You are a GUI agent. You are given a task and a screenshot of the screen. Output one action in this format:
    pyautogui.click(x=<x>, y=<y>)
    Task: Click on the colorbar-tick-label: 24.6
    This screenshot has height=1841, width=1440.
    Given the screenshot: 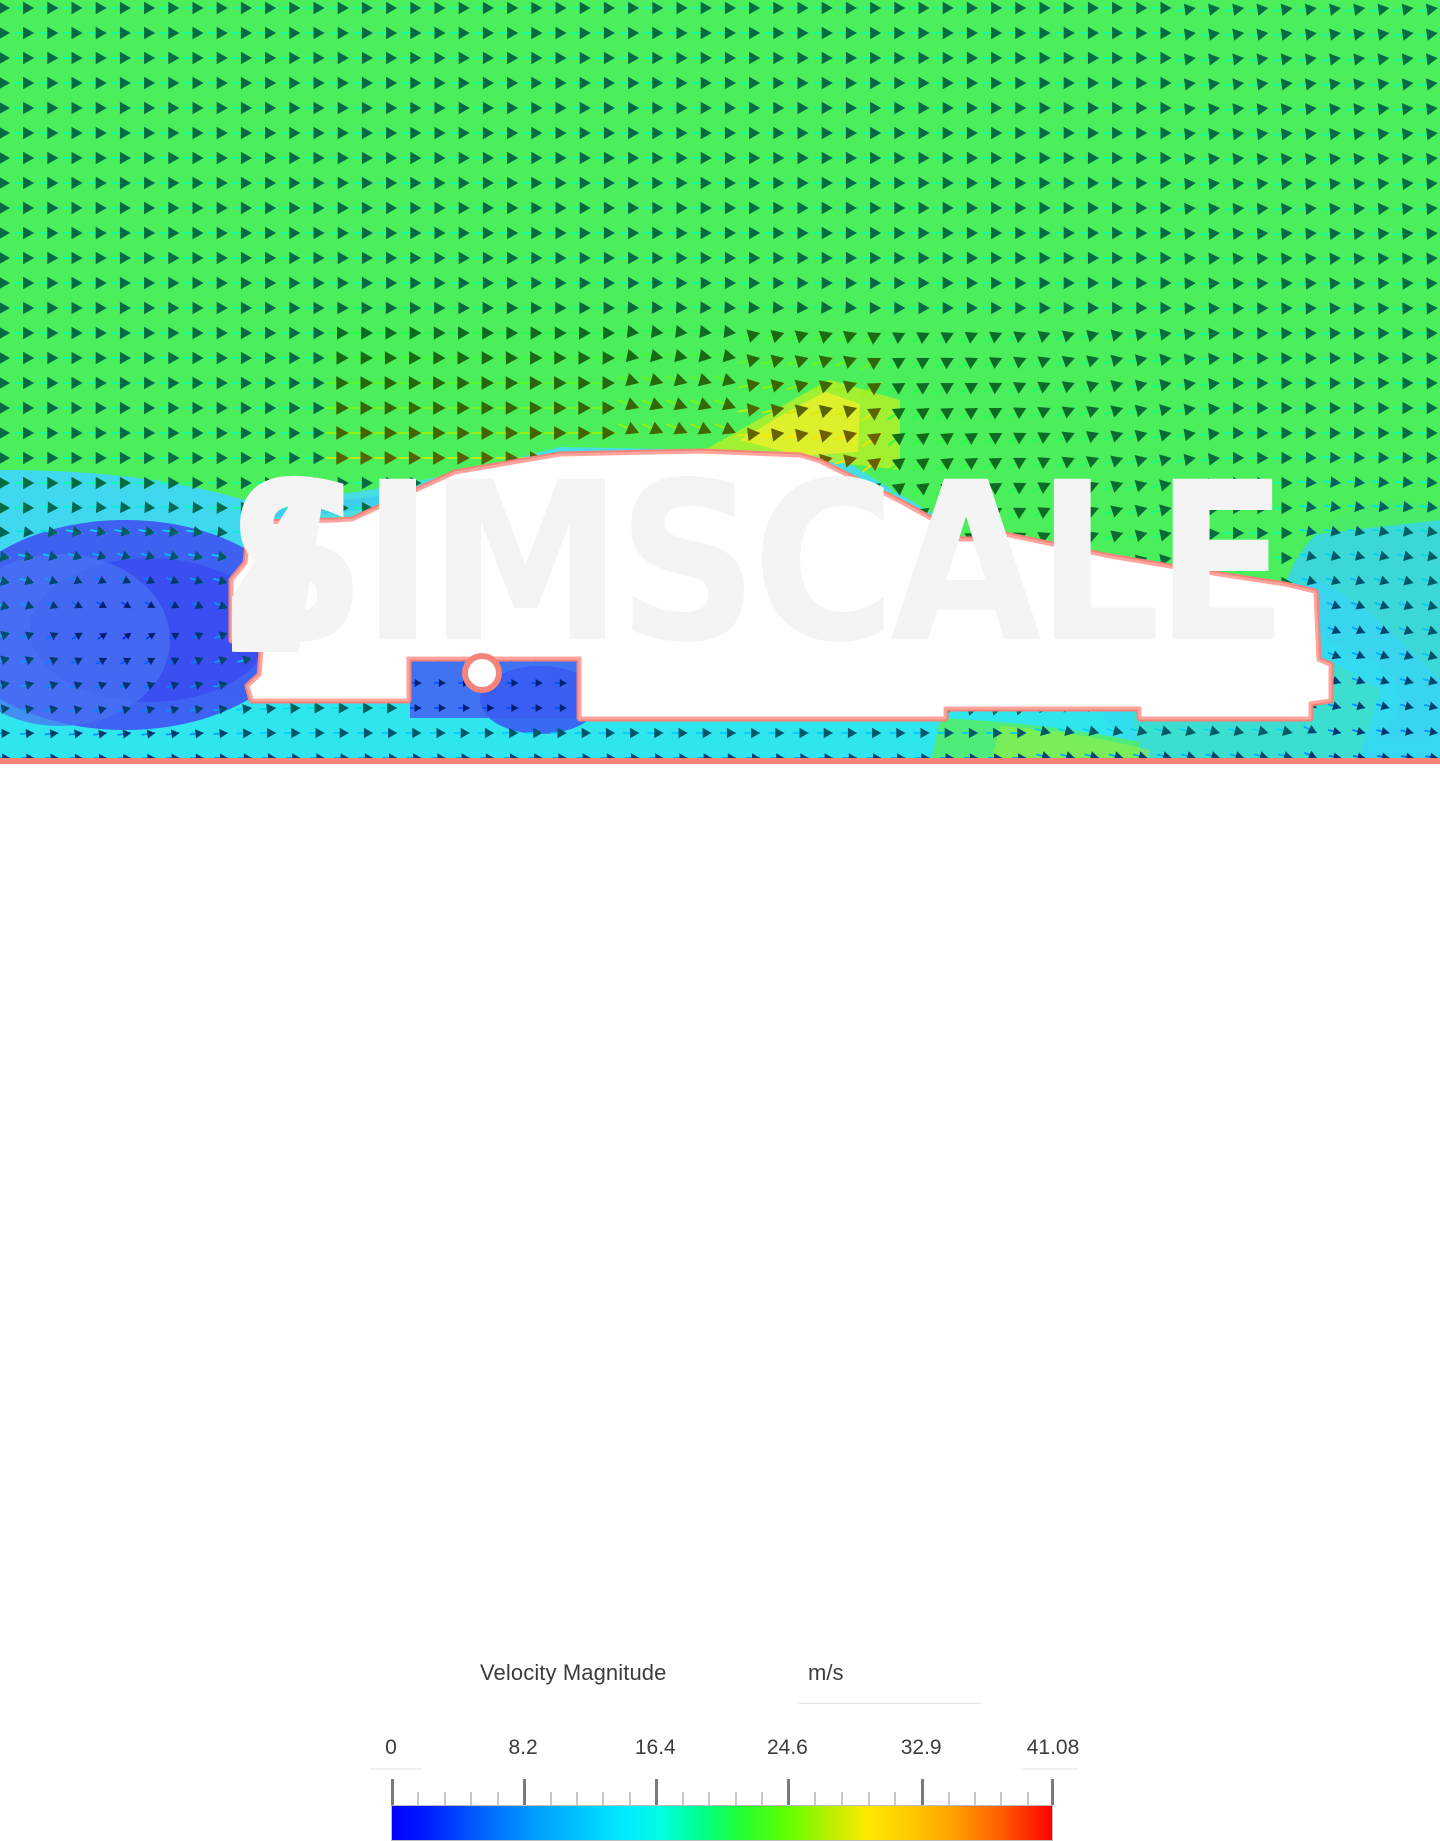 What is the action you would take?
    pyautogui.click(x=787, y=1748)
    